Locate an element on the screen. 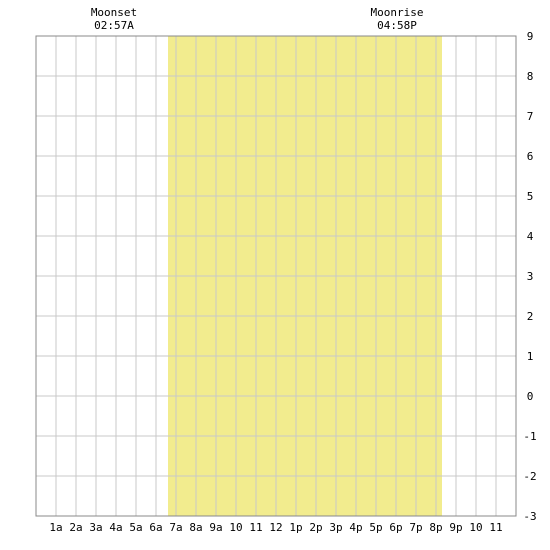 The height and width of the screenshot is (550, 550). y-tick-label: 3 is located at coordinates (530, 276).